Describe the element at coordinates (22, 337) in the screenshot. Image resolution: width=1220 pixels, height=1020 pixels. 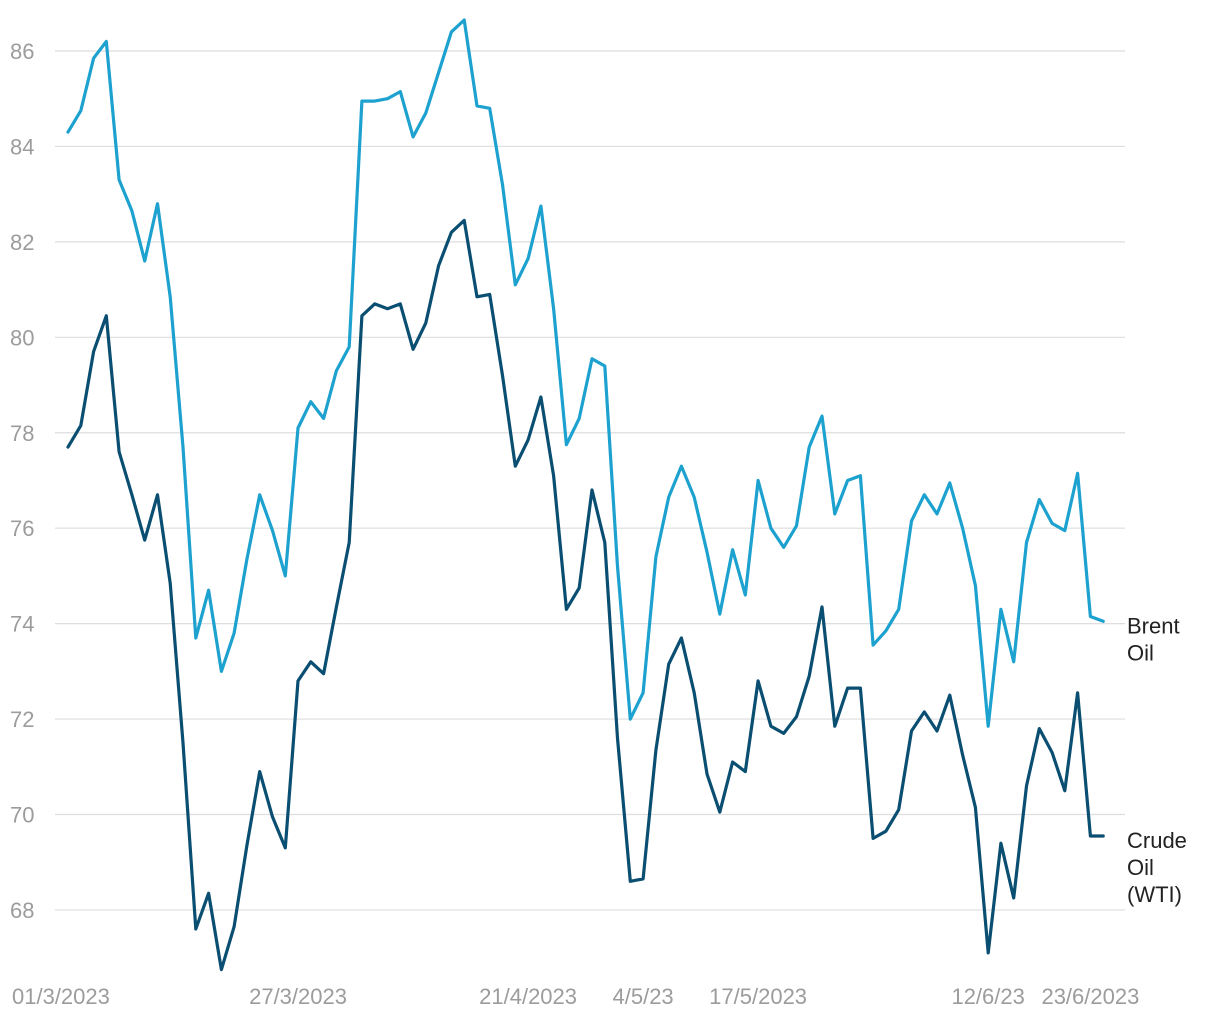
I see `y-tick-label: 80` at that location.